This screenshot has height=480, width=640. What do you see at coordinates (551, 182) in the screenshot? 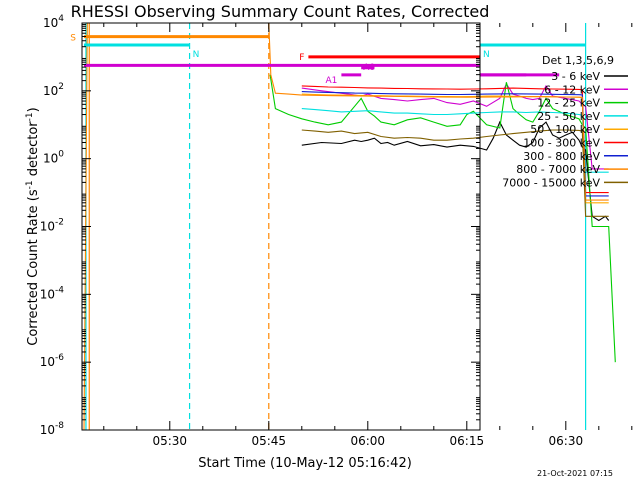
I see `legend-label-8: 7000 - 15000 keV` at bounding box center [551, 182].